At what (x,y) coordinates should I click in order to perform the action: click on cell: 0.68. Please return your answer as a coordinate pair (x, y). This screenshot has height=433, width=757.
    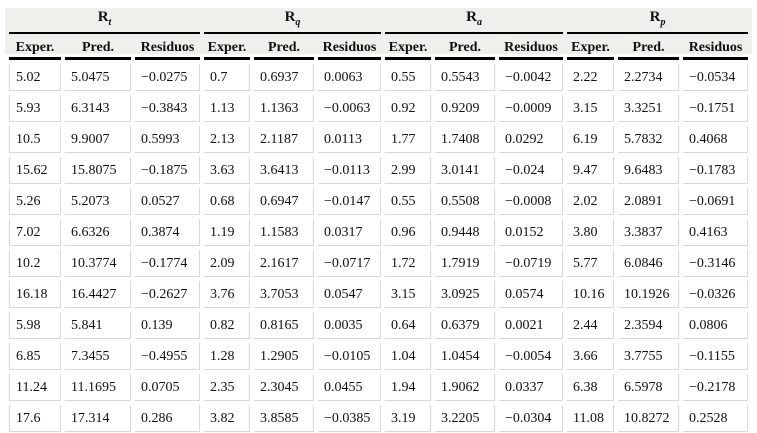
    Looking at the image, I should click on (227, 201).